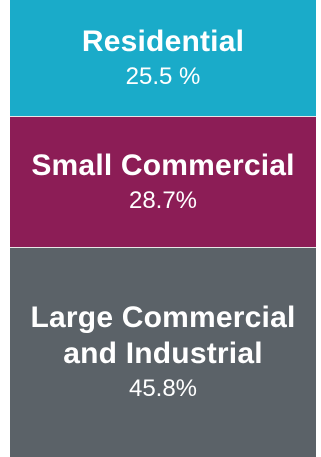 This screenshot has width=321, height=457. I want to click on segment-label: Residential, so click(163, 42).